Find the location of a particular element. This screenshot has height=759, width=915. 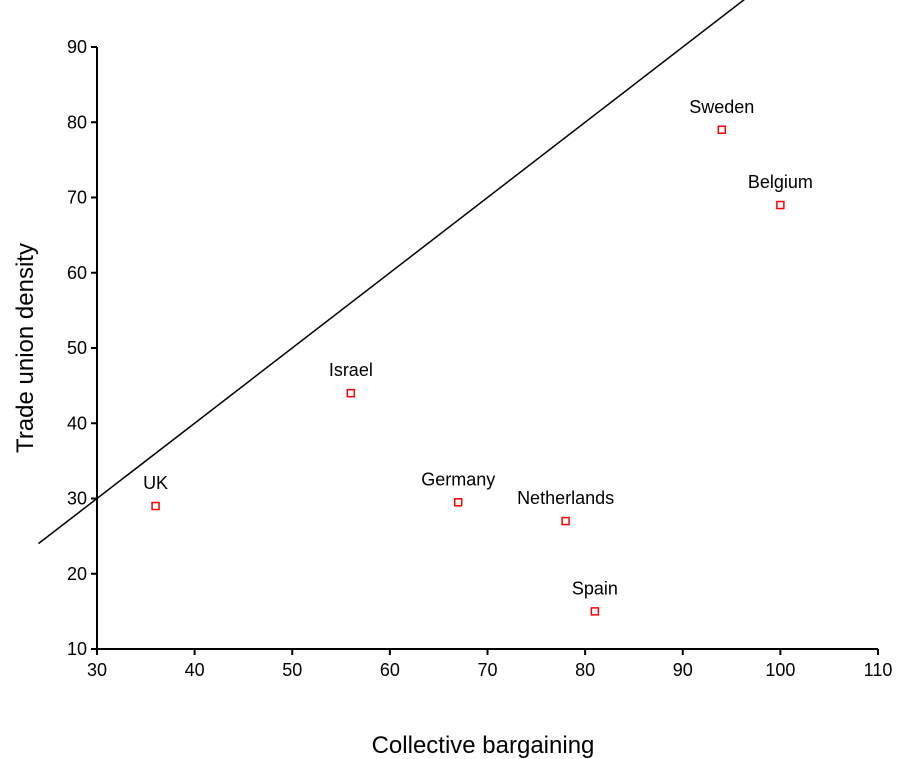

x-ticks: 30 40 50 60 70 80 90 100 110 is located at coordinates (489, 664).